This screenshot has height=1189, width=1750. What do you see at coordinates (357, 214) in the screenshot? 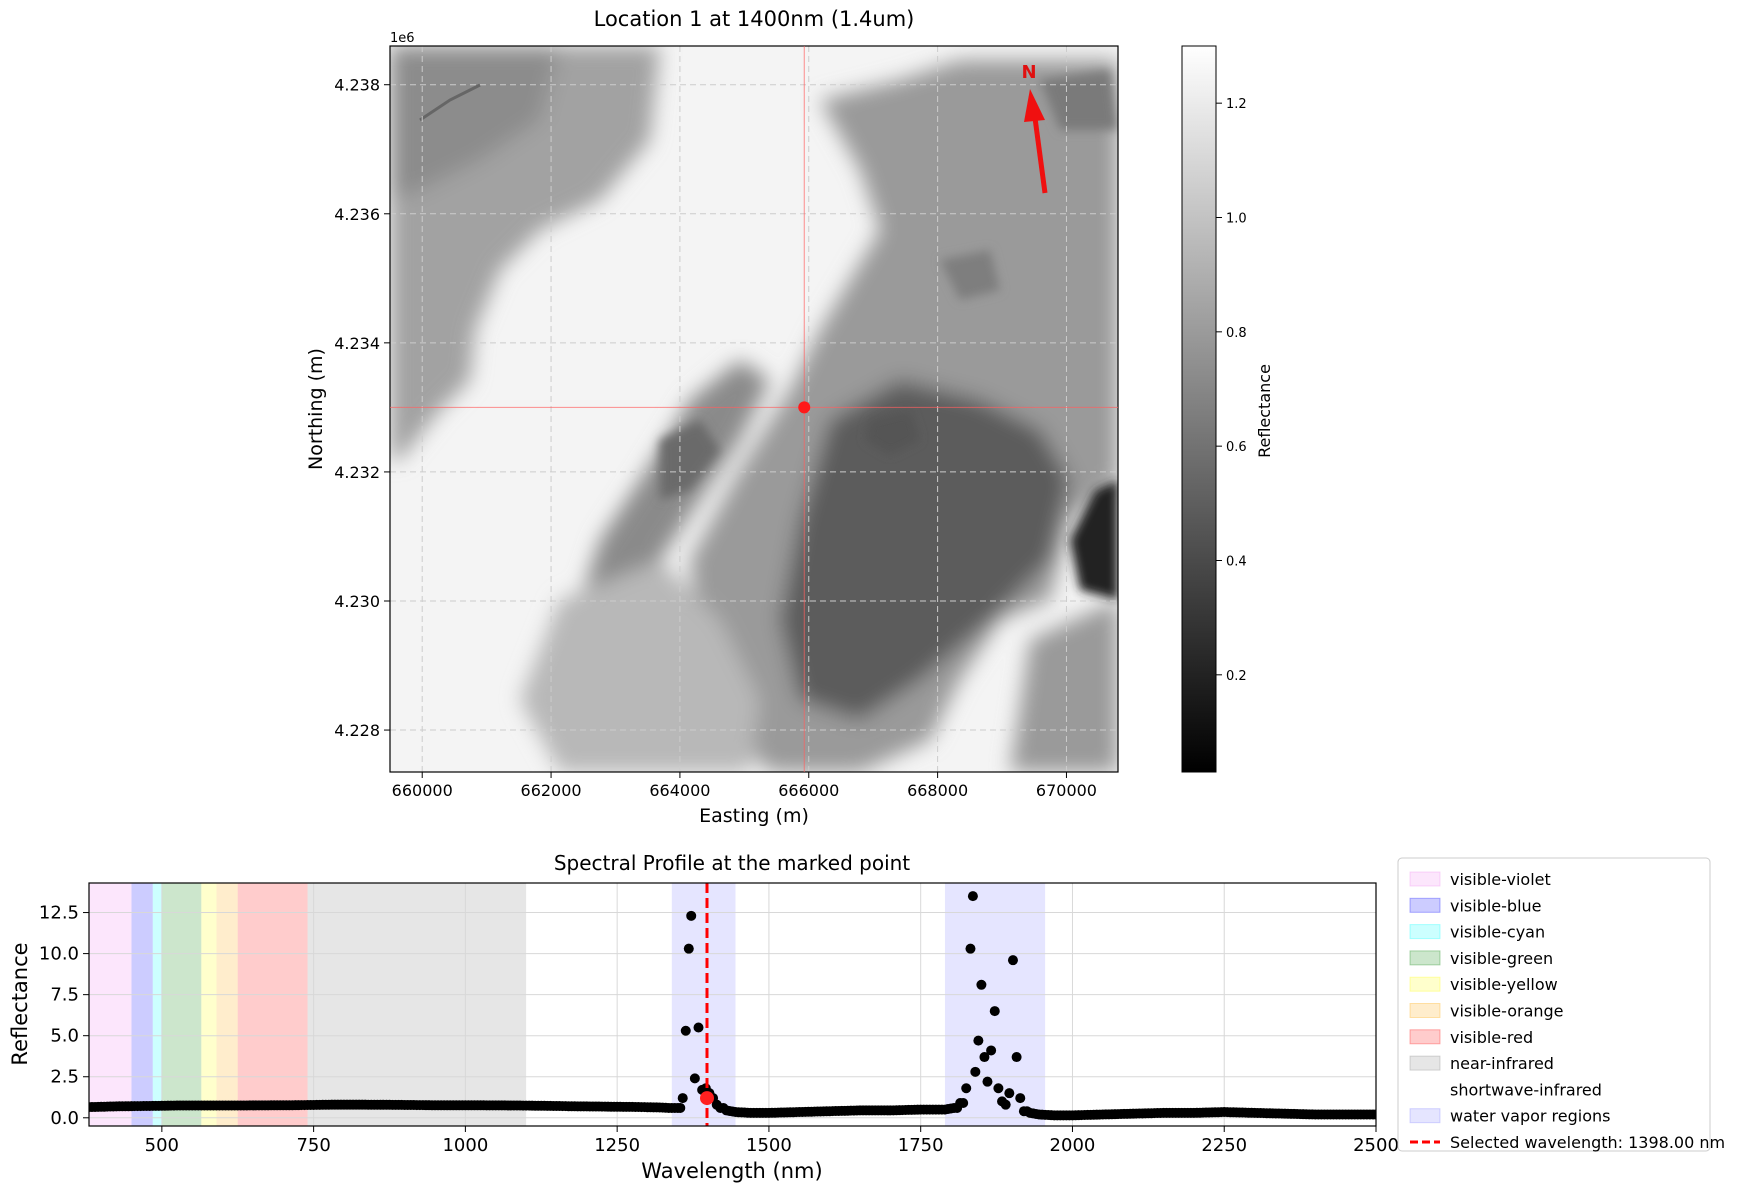
I see `map-y-tick-label: 4.236` at bounding box center [357, 214].